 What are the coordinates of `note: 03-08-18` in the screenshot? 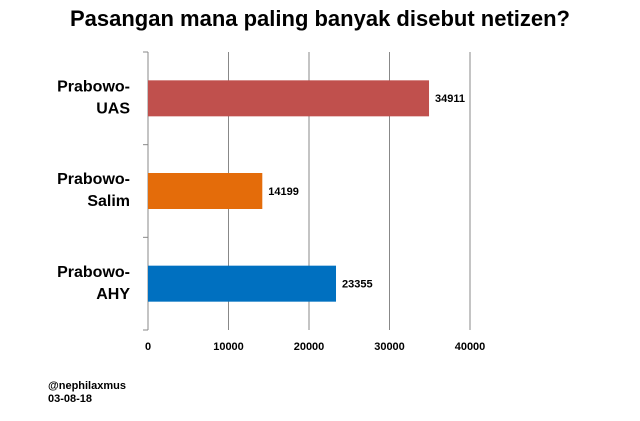 It's located at (70, 399).